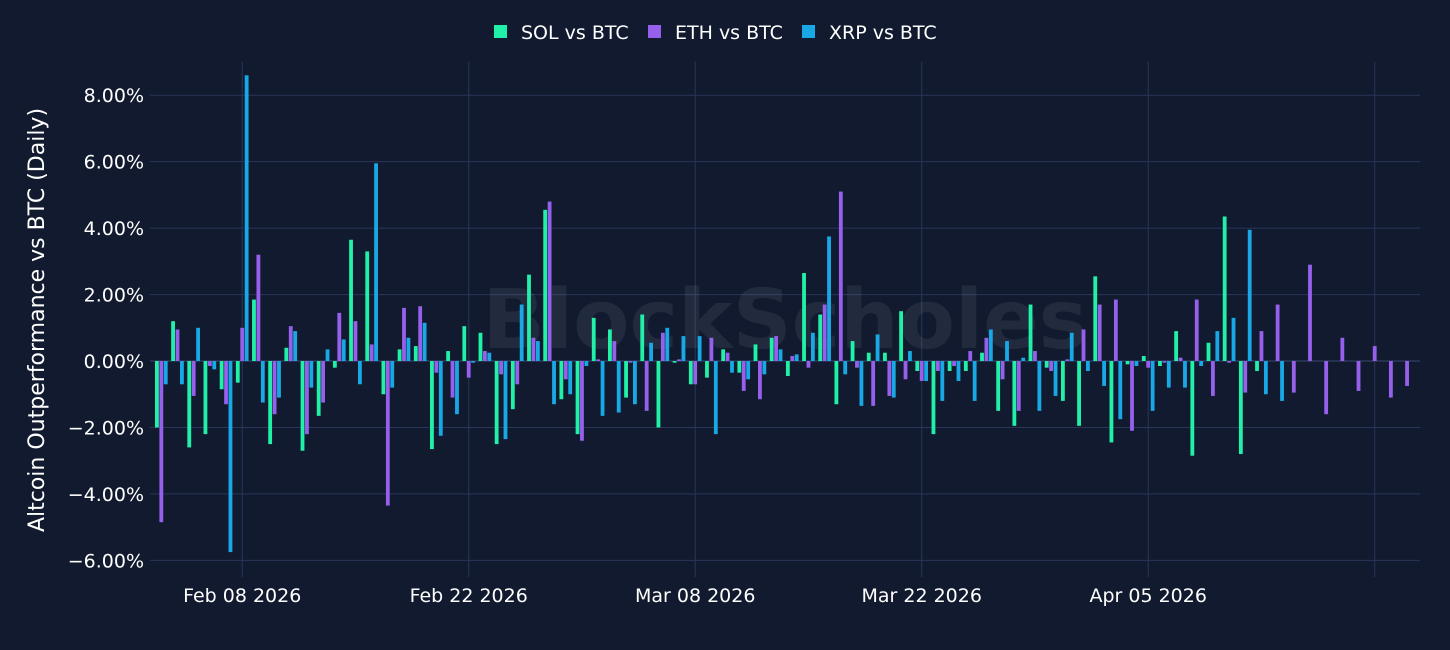 The height and width of the screenshot is (650, 1450). I want to click on y-tick-label: 8.00%, so click(114, 96).